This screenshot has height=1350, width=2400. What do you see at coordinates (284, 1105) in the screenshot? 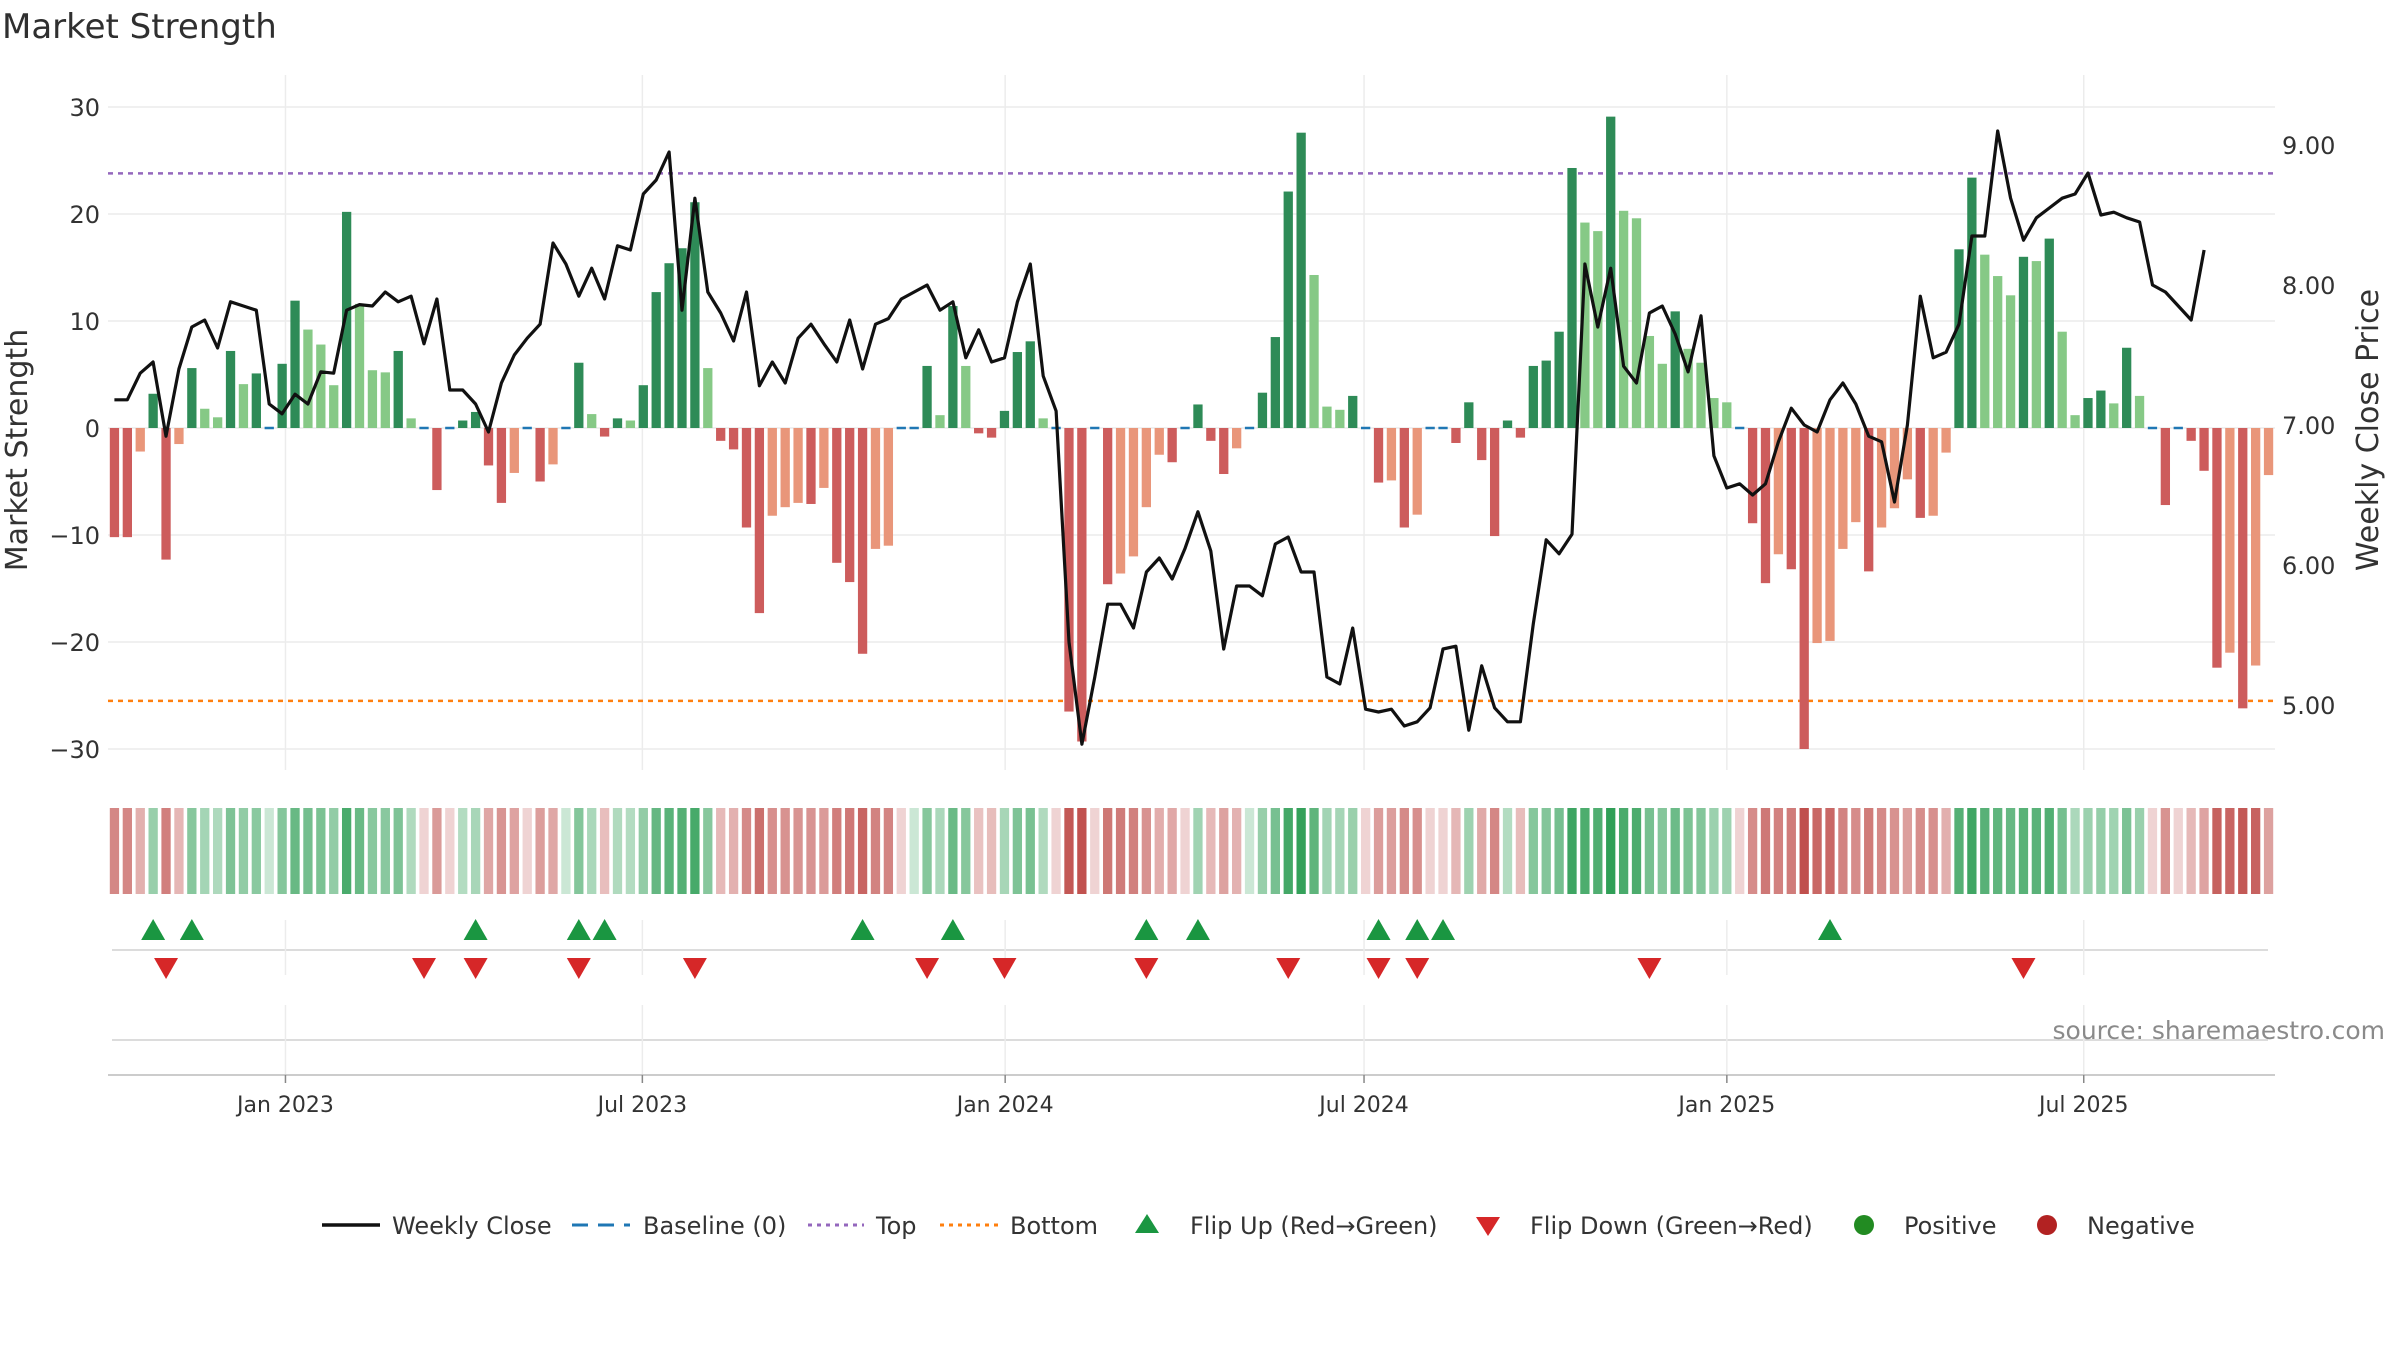
I see `x-tick-label: Jan 2023` at bounding box center [284, 1105].